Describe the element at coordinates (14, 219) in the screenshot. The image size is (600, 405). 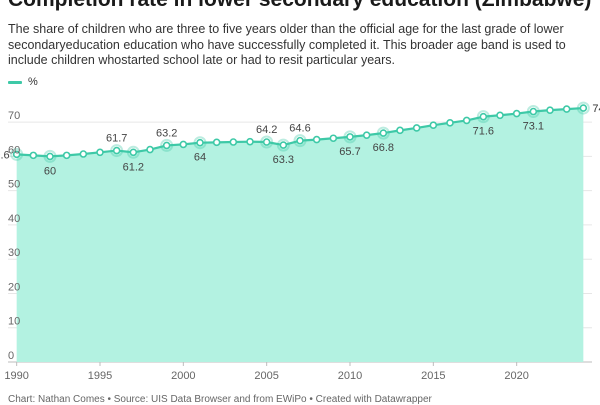
I see `y-tick-label: 40` at that location.